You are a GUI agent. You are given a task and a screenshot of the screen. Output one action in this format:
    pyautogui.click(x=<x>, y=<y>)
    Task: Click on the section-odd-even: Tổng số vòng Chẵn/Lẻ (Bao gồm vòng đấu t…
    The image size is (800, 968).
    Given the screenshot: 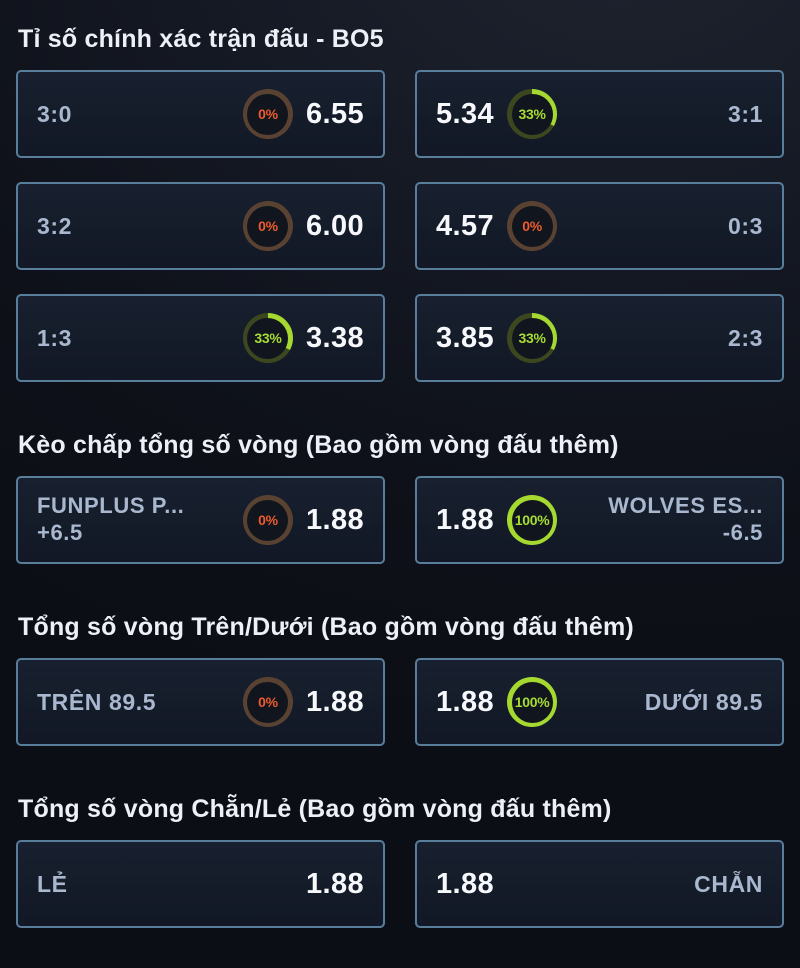 What is the action you would take?
    pyautogui.click(x=400, y=861)
    